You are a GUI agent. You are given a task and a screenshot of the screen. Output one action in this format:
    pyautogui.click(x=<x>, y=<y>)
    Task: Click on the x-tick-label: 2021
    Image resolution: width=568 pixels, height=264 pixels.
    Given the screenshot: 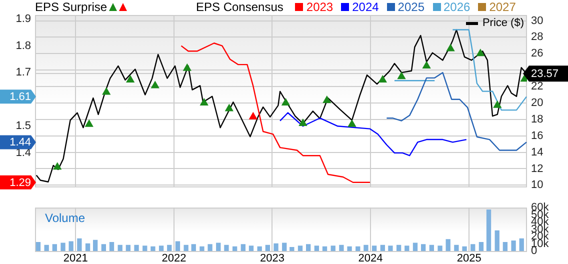 What is the action you would take?
    pyautogui.click(x=75, y=258)
    